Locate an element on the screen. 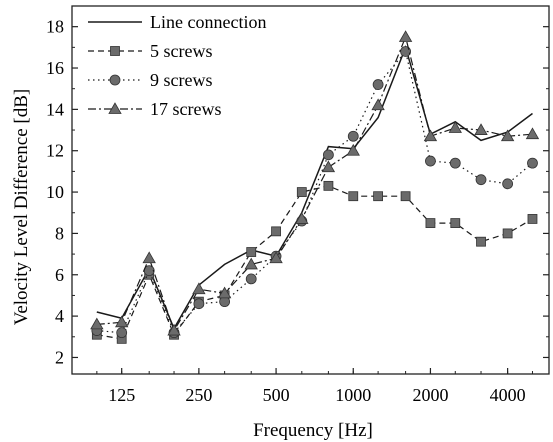 The width and height of the screenshot is (553, 442). y-tick-label: 14 is located at coordinates (55, 109).